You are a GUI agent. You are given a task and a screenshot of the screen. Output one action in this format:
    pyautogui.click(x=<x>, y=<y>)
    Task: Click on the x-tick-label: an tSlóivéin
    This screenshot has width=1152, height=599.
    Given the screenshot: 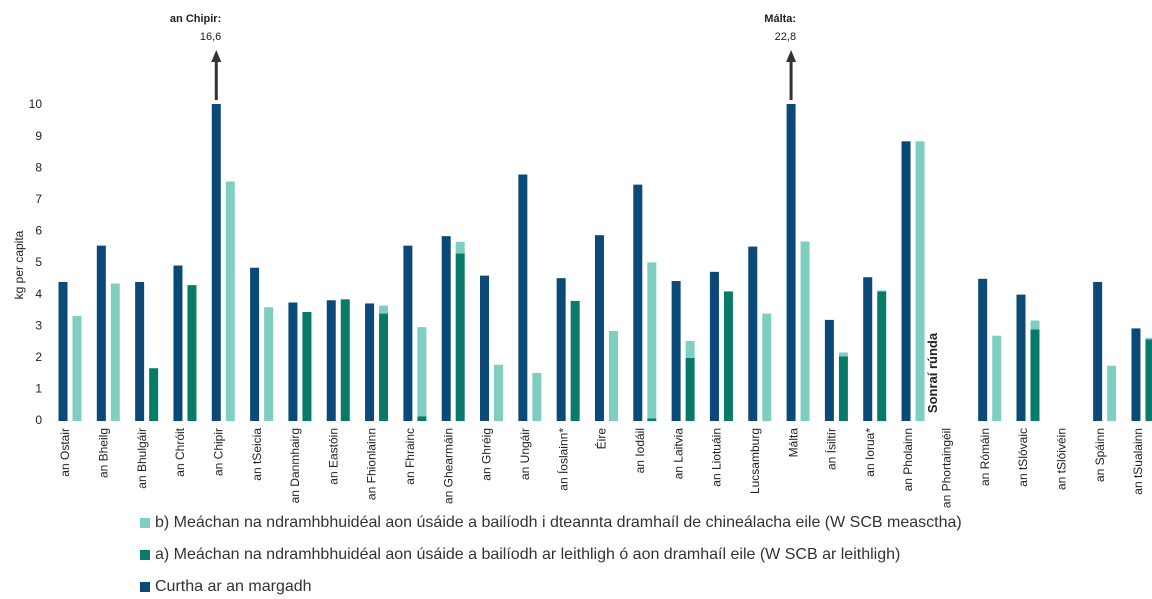 What is the action you would take?
    pyautogui.click(x=1061, y=459)
    